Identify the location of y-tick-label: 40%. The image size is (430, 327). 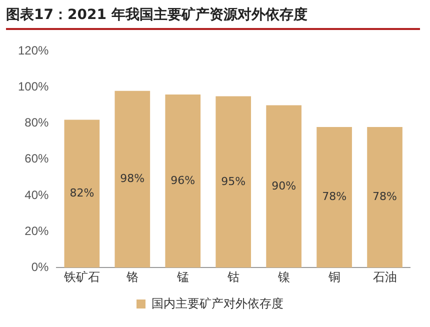
(37, 195).